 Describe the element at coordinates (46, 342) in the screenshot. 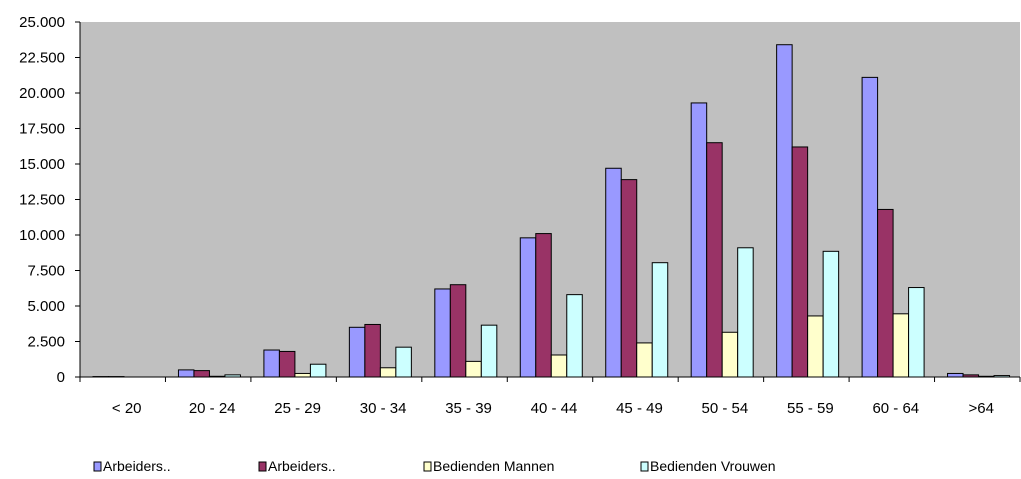

I see `y-tick-label: 2.500` at that location.